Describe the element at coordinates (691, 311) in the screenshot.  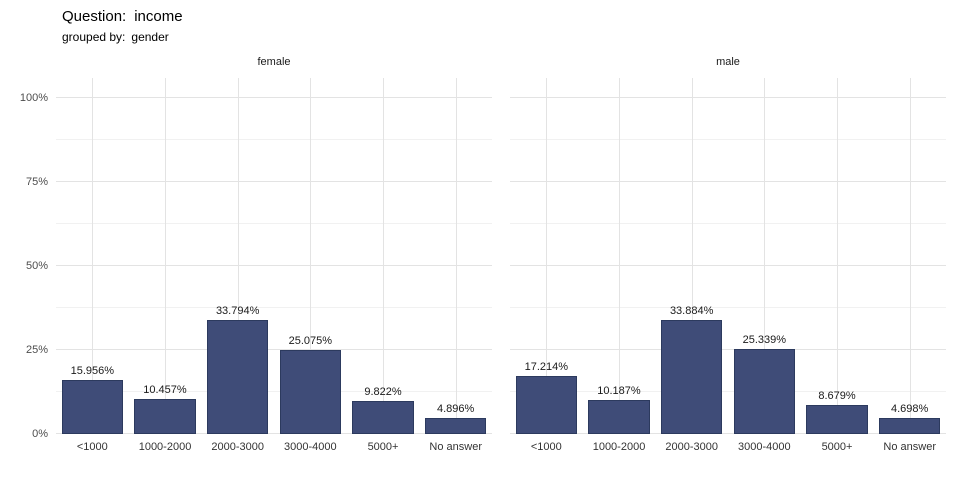
I see `bar-value-label: 33.884%` at that location.